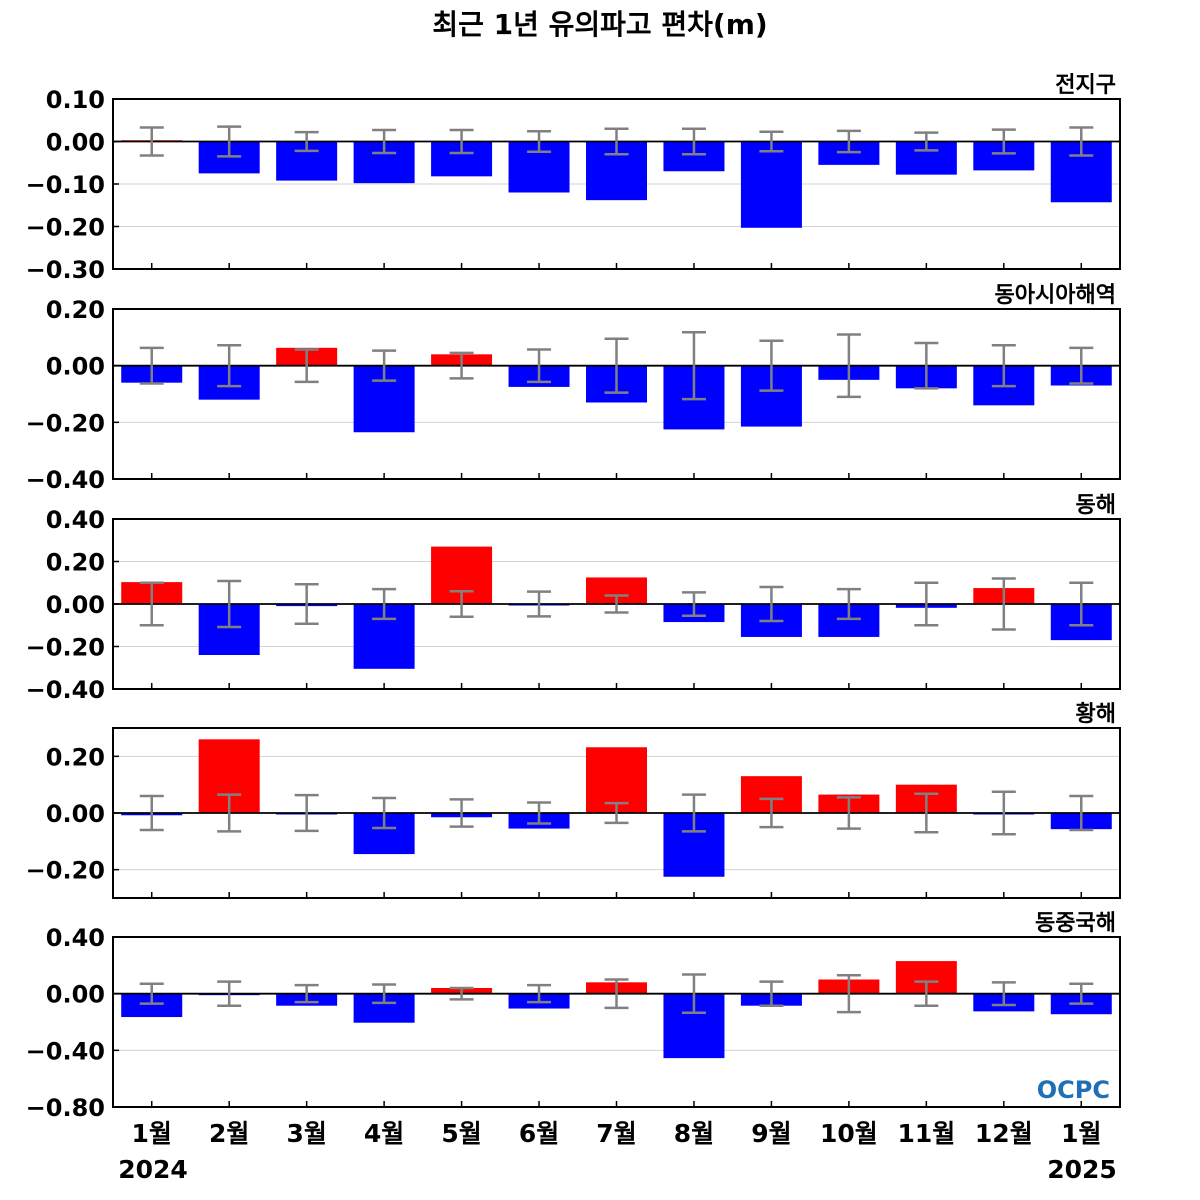 This screenshot has width=1200, height=1200. What do you see at coordinates (229, 1133) in the screenshot?
I see `x-tick-label: 2월` at bounding box center [229, 1133].